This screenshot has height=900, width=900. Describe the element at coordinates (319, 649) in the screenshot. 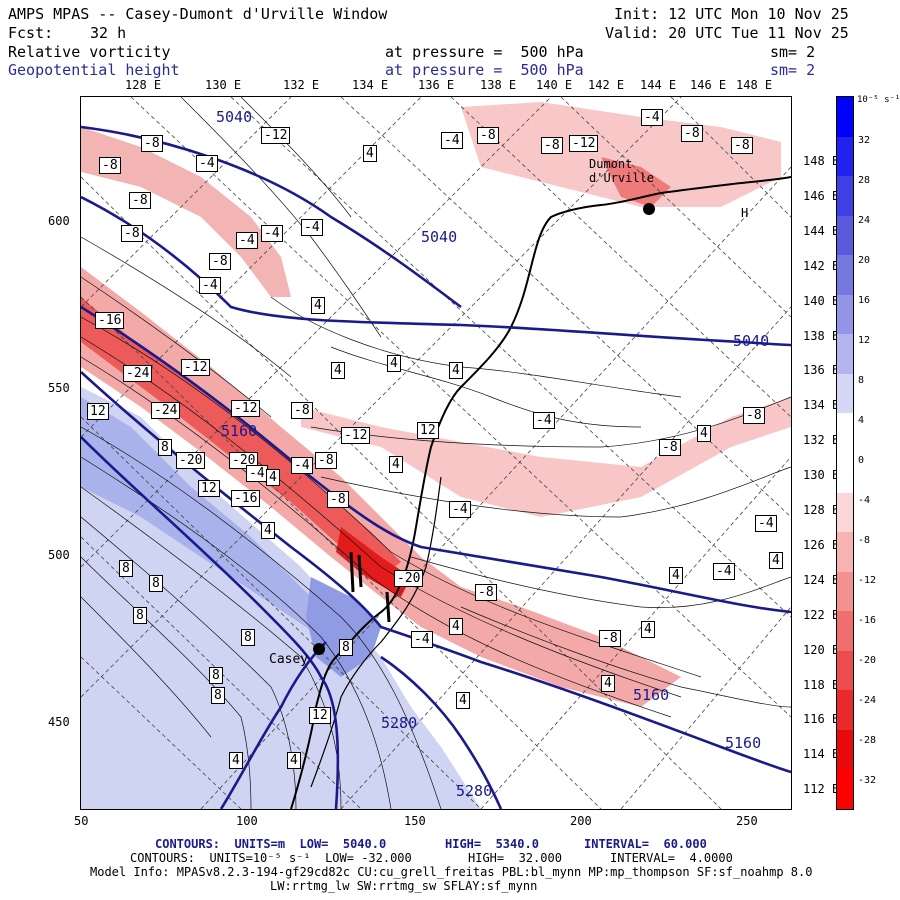

I see `casey-station-marker` at that location.